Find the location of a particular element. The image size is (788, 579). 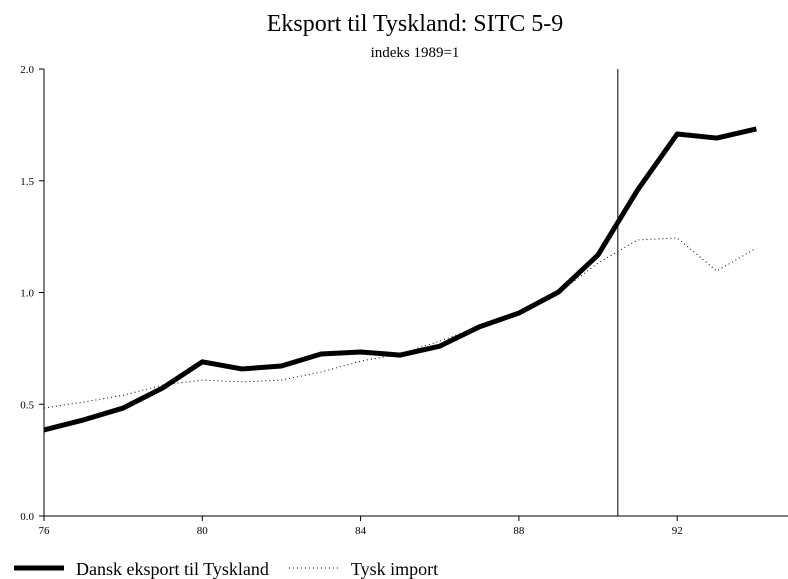

chart-subtitle: indeks 1989=1 is located at coordinates (415, 53).